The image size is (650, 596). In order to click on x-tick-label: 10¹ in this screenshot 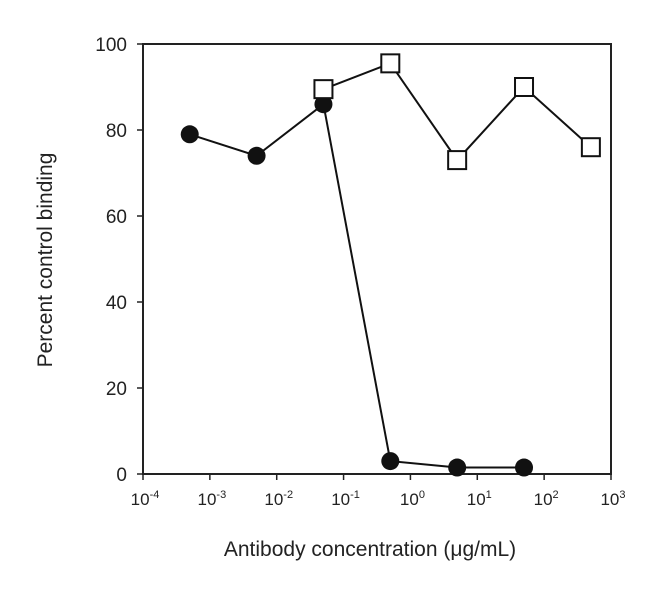, I will do `click(479, 499)`.